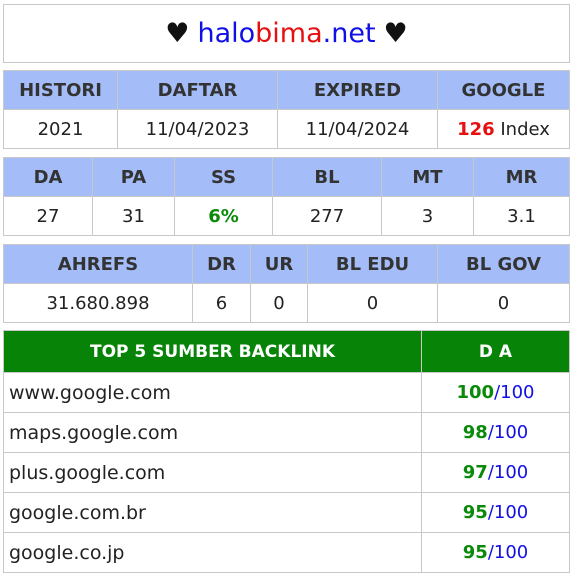 Image resolution: width=575 pixels, height=576 pixels. I want to click on mt-value: 3, so click(427, 216).